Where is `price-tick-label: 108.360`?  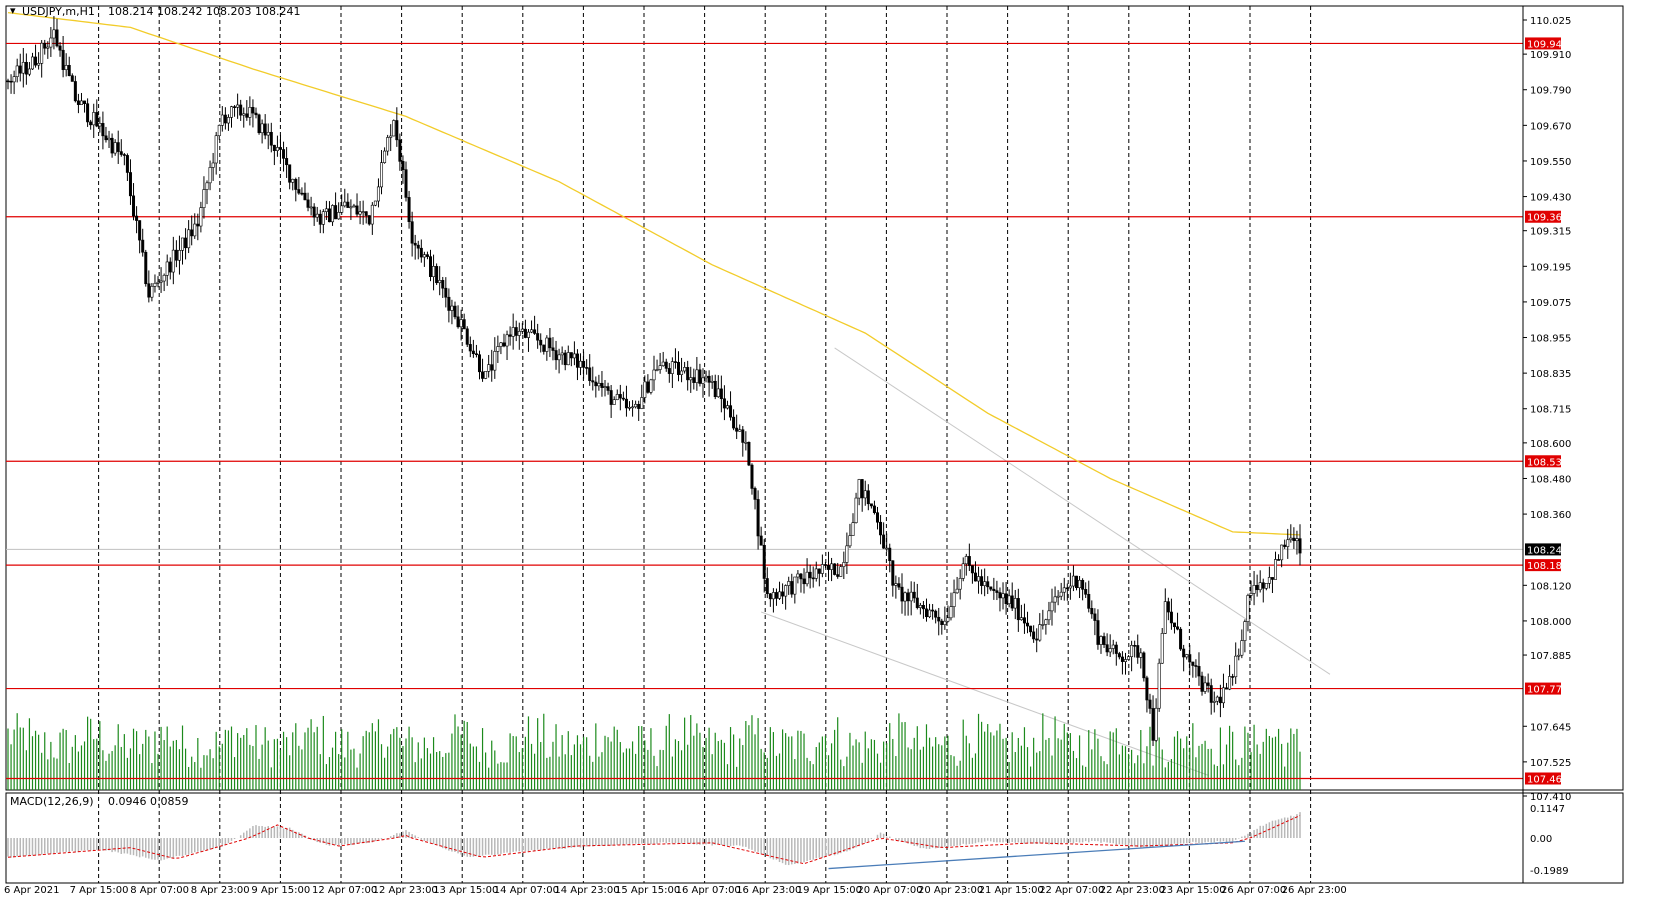 price-tick-label: 108.360 is located at coordinates (1550, 515).